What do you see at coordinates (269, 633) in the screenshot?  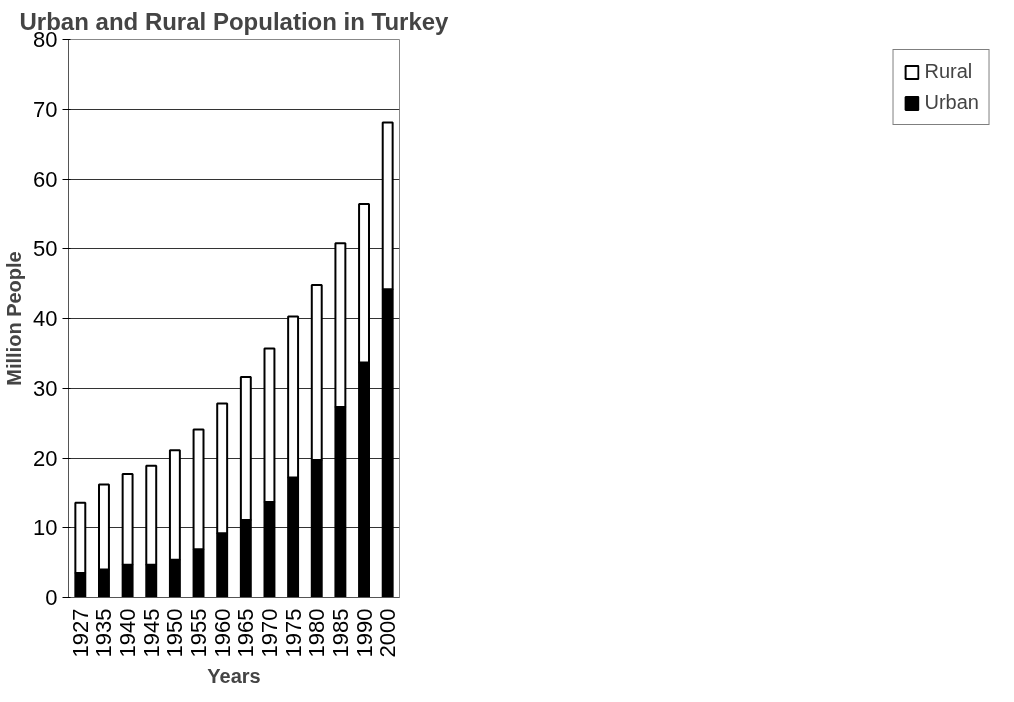 I see `x-tick-label: 1970` at bounding box center [269, 633].